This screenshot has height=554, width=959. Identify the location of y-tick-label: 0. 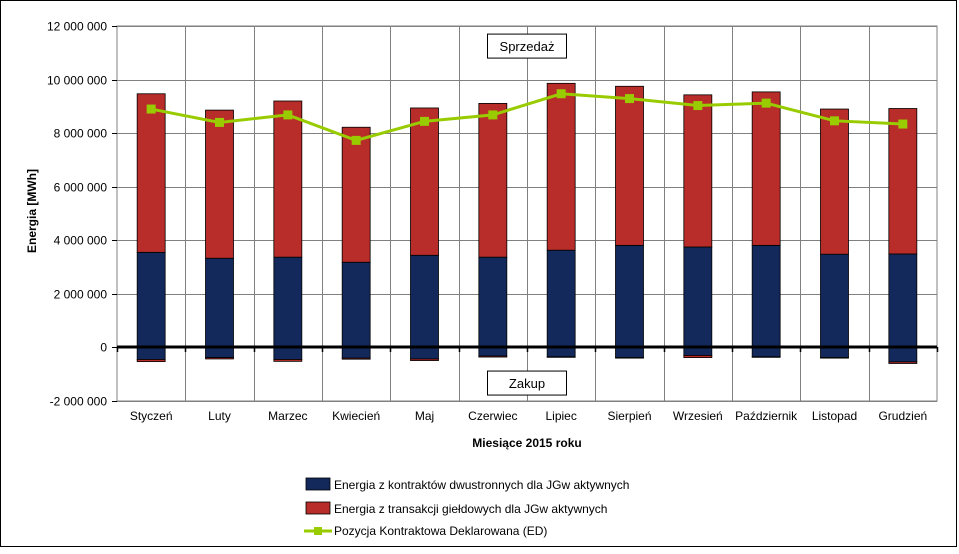
(103, 348).